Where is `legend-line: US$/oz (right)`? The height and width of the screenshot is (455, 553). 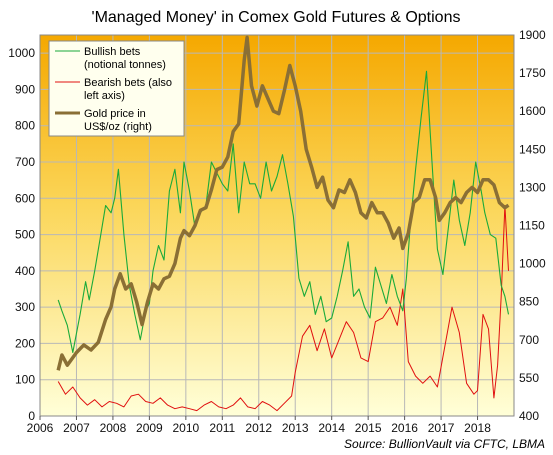
legend-line: US$/oz (right) is located at coordinates (118, 127).